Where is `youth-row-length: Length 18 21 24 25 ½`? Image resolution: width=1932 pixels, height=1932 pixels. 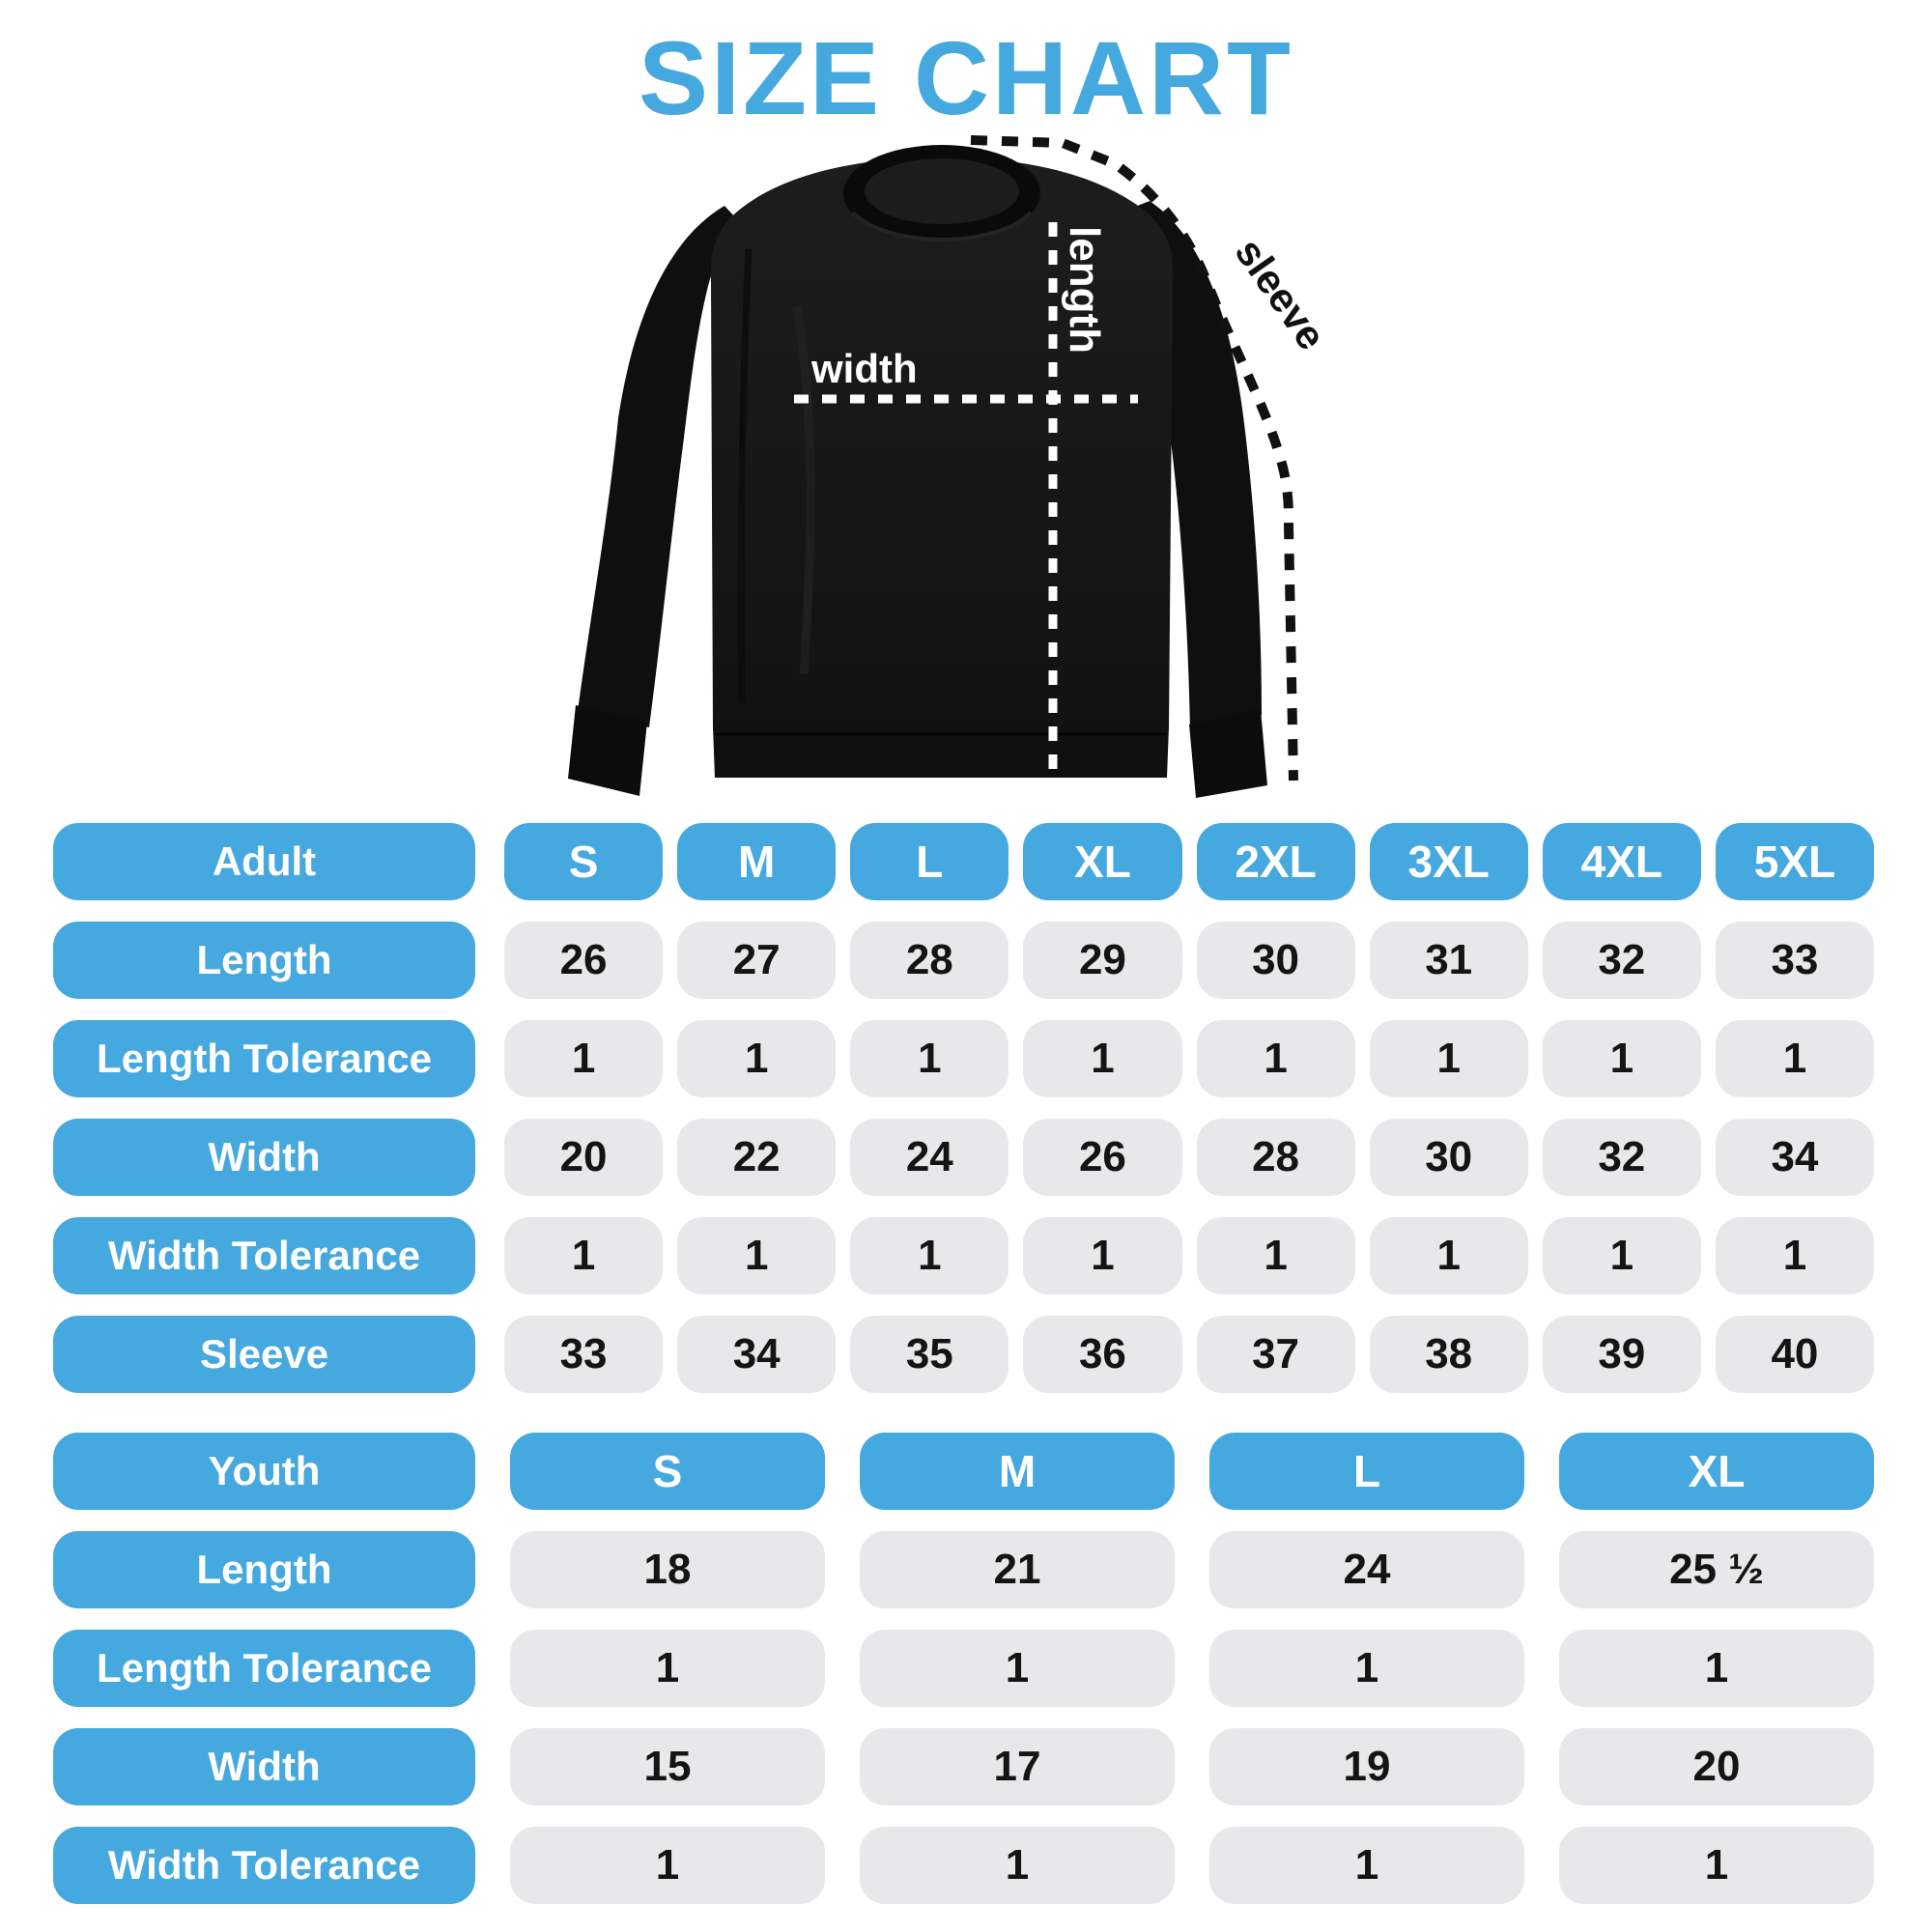 youth-row-length: Length 18 21 24 25 ½ is located at coordinates (963, 1569).